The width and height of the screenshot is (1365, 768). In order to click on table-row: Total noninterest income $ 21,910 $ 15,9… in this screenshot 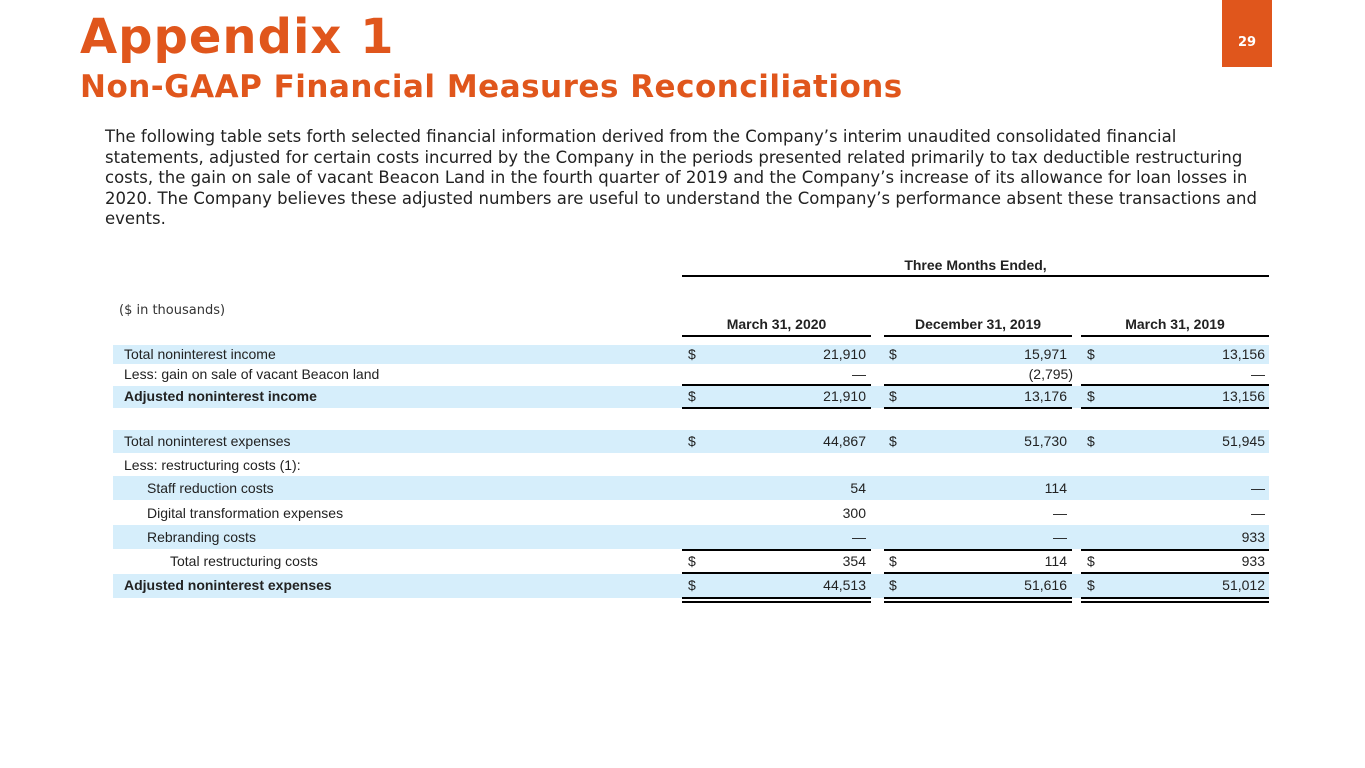, I will do `click(682, 356)`.